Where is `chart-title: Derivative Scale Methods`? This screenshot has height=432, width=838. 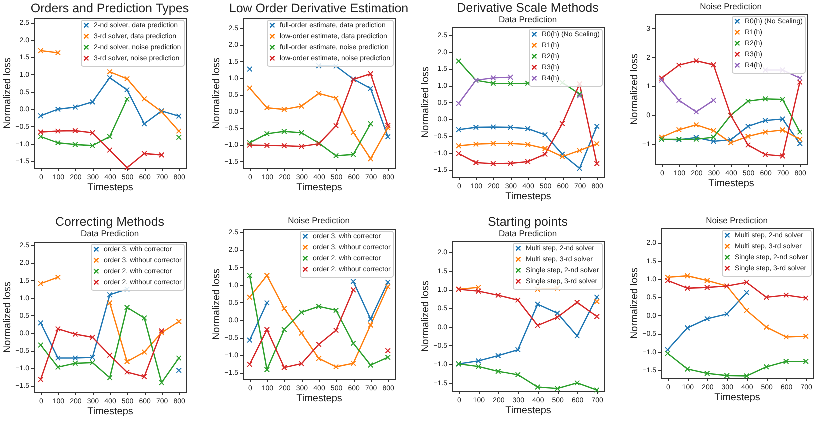
chart-title: Derivative Scale Methods is located at coordinates (528, 8).